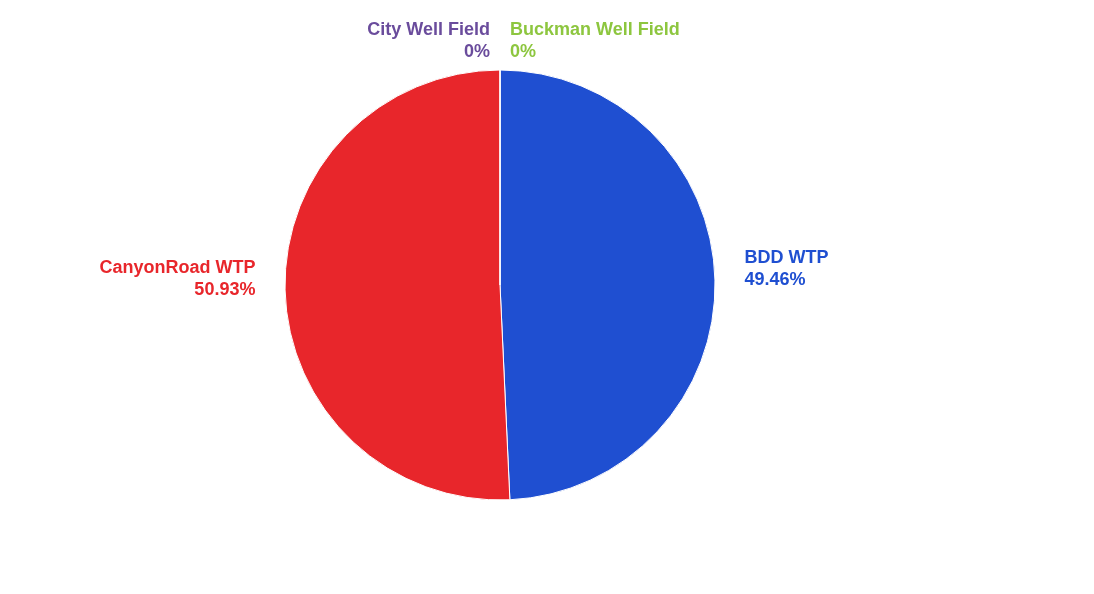 The height and width of the screenshot is (594, 1094). I want to click on data-label: 49.46%, so click(775, 278).